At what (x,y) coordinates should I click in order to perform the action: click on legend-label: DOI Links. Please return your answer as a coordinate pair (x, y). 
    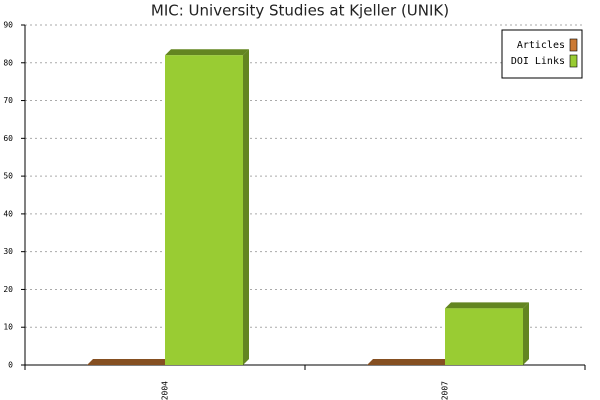
    Looking at the image, I should click on (538, 61).